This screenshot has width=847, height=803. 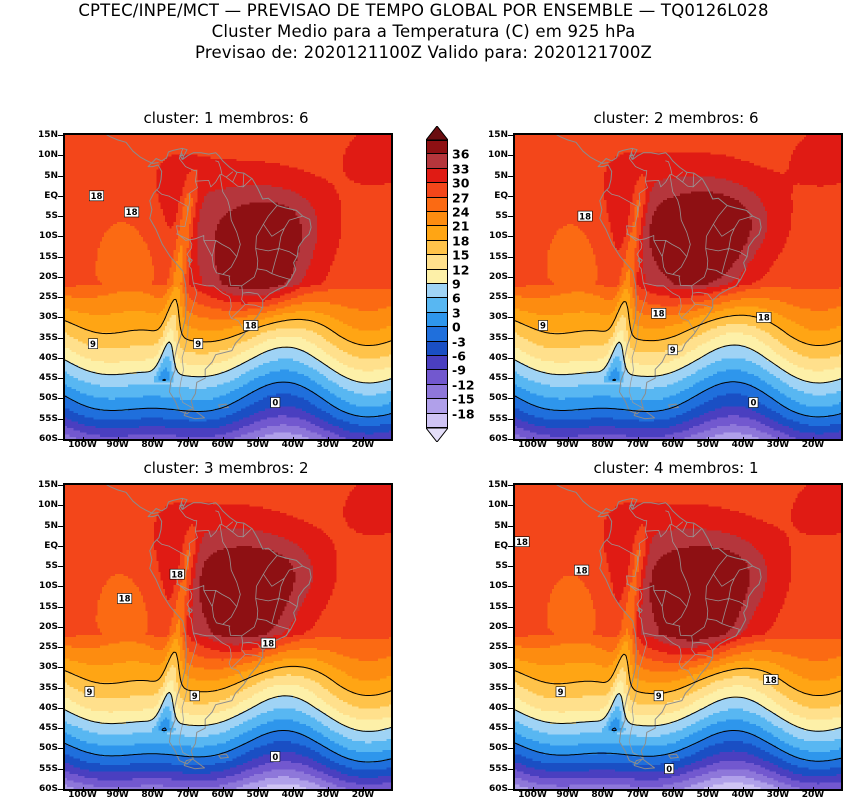 I want to click on x-axis-label: 70W, so click(x=187, y=795).